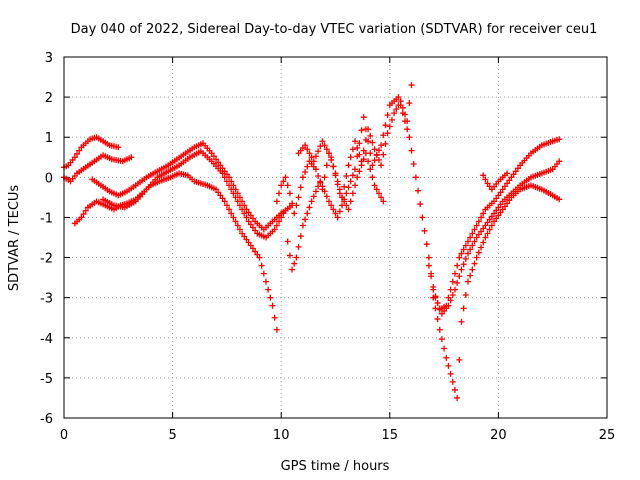 This screenshot has height=480, width=640. Describe the element at coordinates (49, 178) in the screenshot. I see `y-tick-label: 0` at that location.